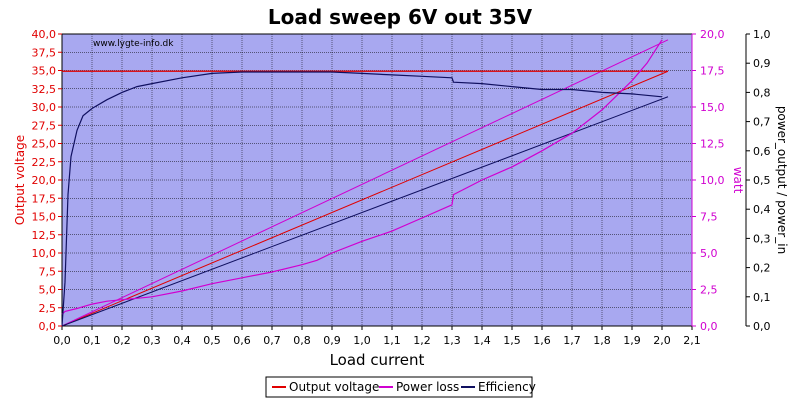  What do you see at coordinates (212, 340) in the screenshot?
I see `x-tick-label: 0,5` at bounding box center [212, 340].